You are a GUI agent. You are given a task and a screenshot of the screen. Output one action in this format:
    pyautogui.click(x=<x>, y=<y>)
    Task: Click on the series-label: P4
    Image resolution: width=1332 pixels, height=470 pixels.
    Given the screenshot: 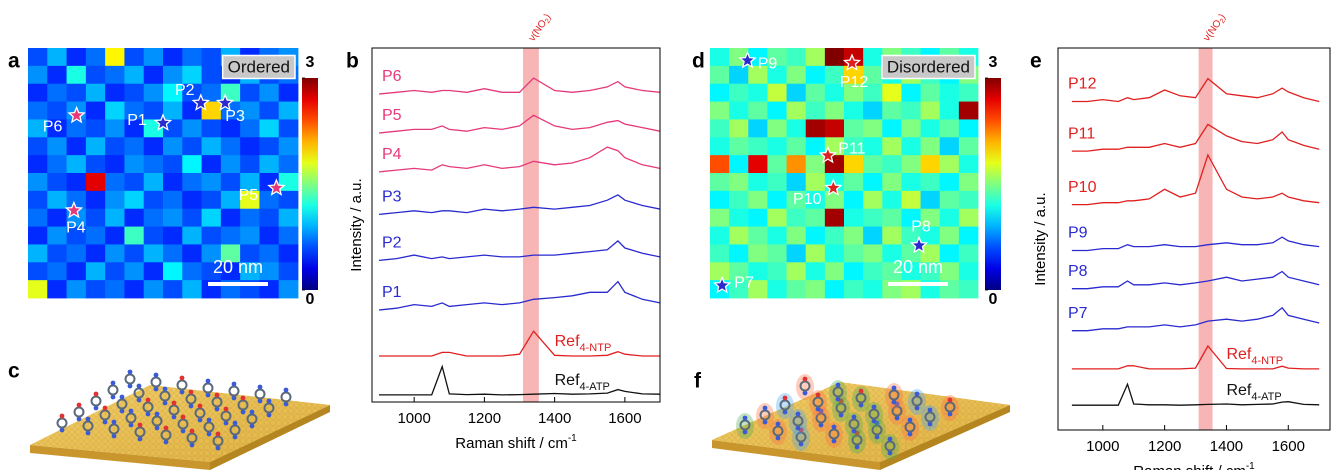 What is the action you would take?
    pyautogui.click(x=392, y=154)
    